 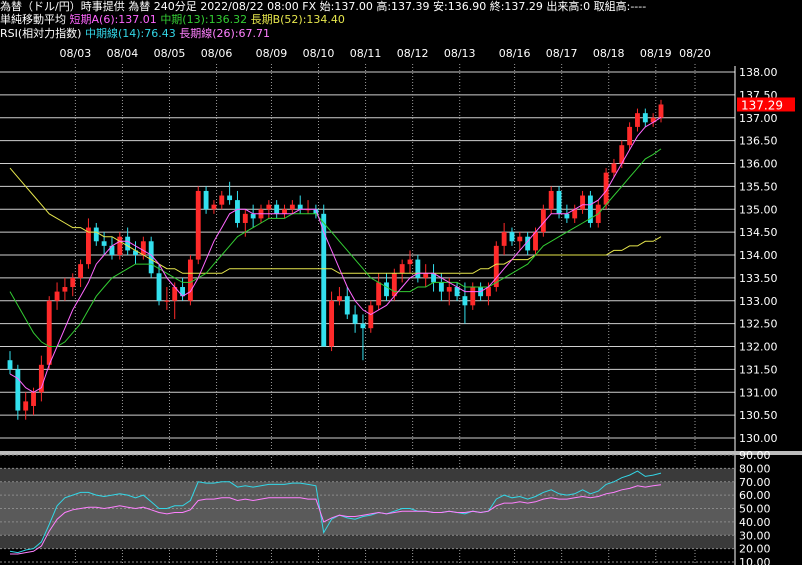 What do you see at coordinates (758, 232) in the screenshot?
I see `price-tick-label: 134.50` at bounding box center [758, 232].